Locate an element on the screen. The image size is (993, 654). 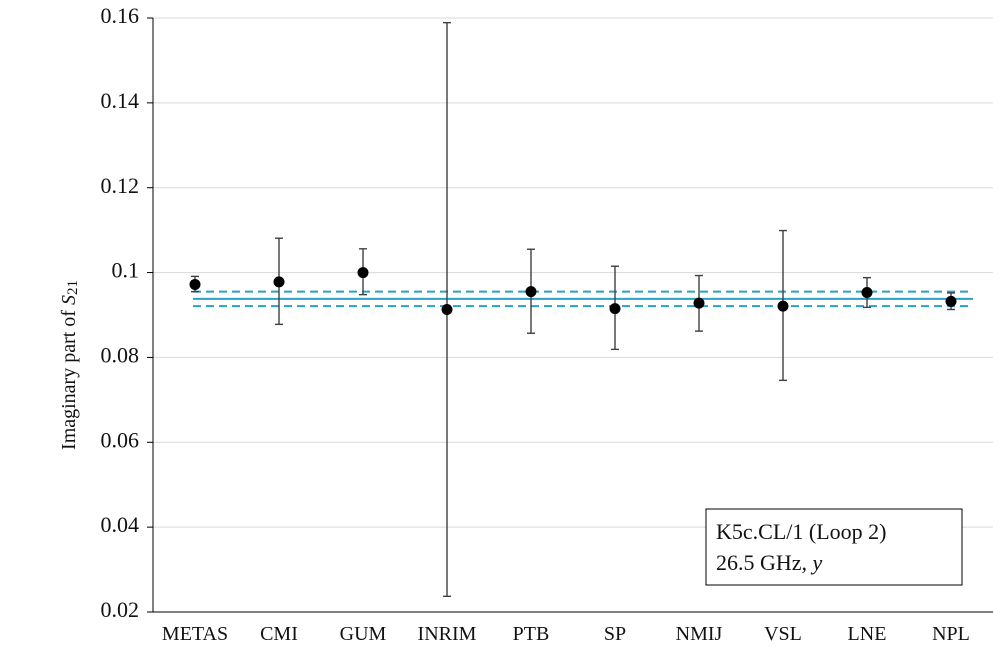
y-tick-label: 0.08 is located at coordinates (120, 354).